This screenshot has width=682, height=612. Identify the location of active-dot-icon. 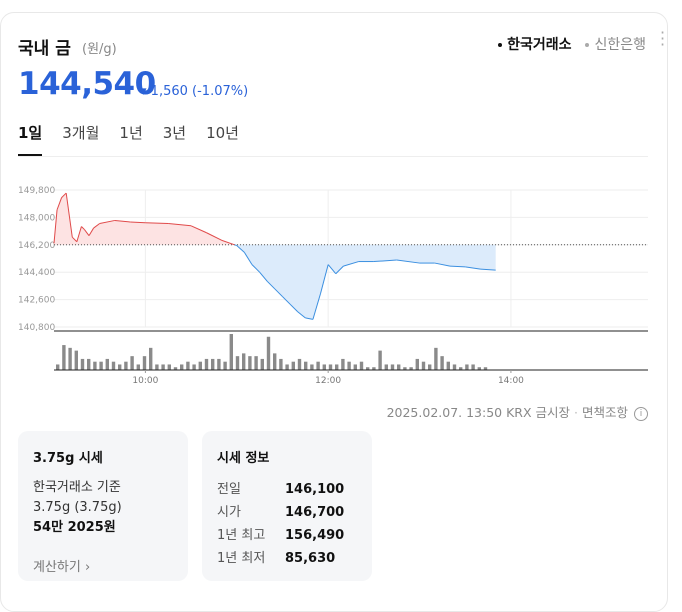
(500, 45).